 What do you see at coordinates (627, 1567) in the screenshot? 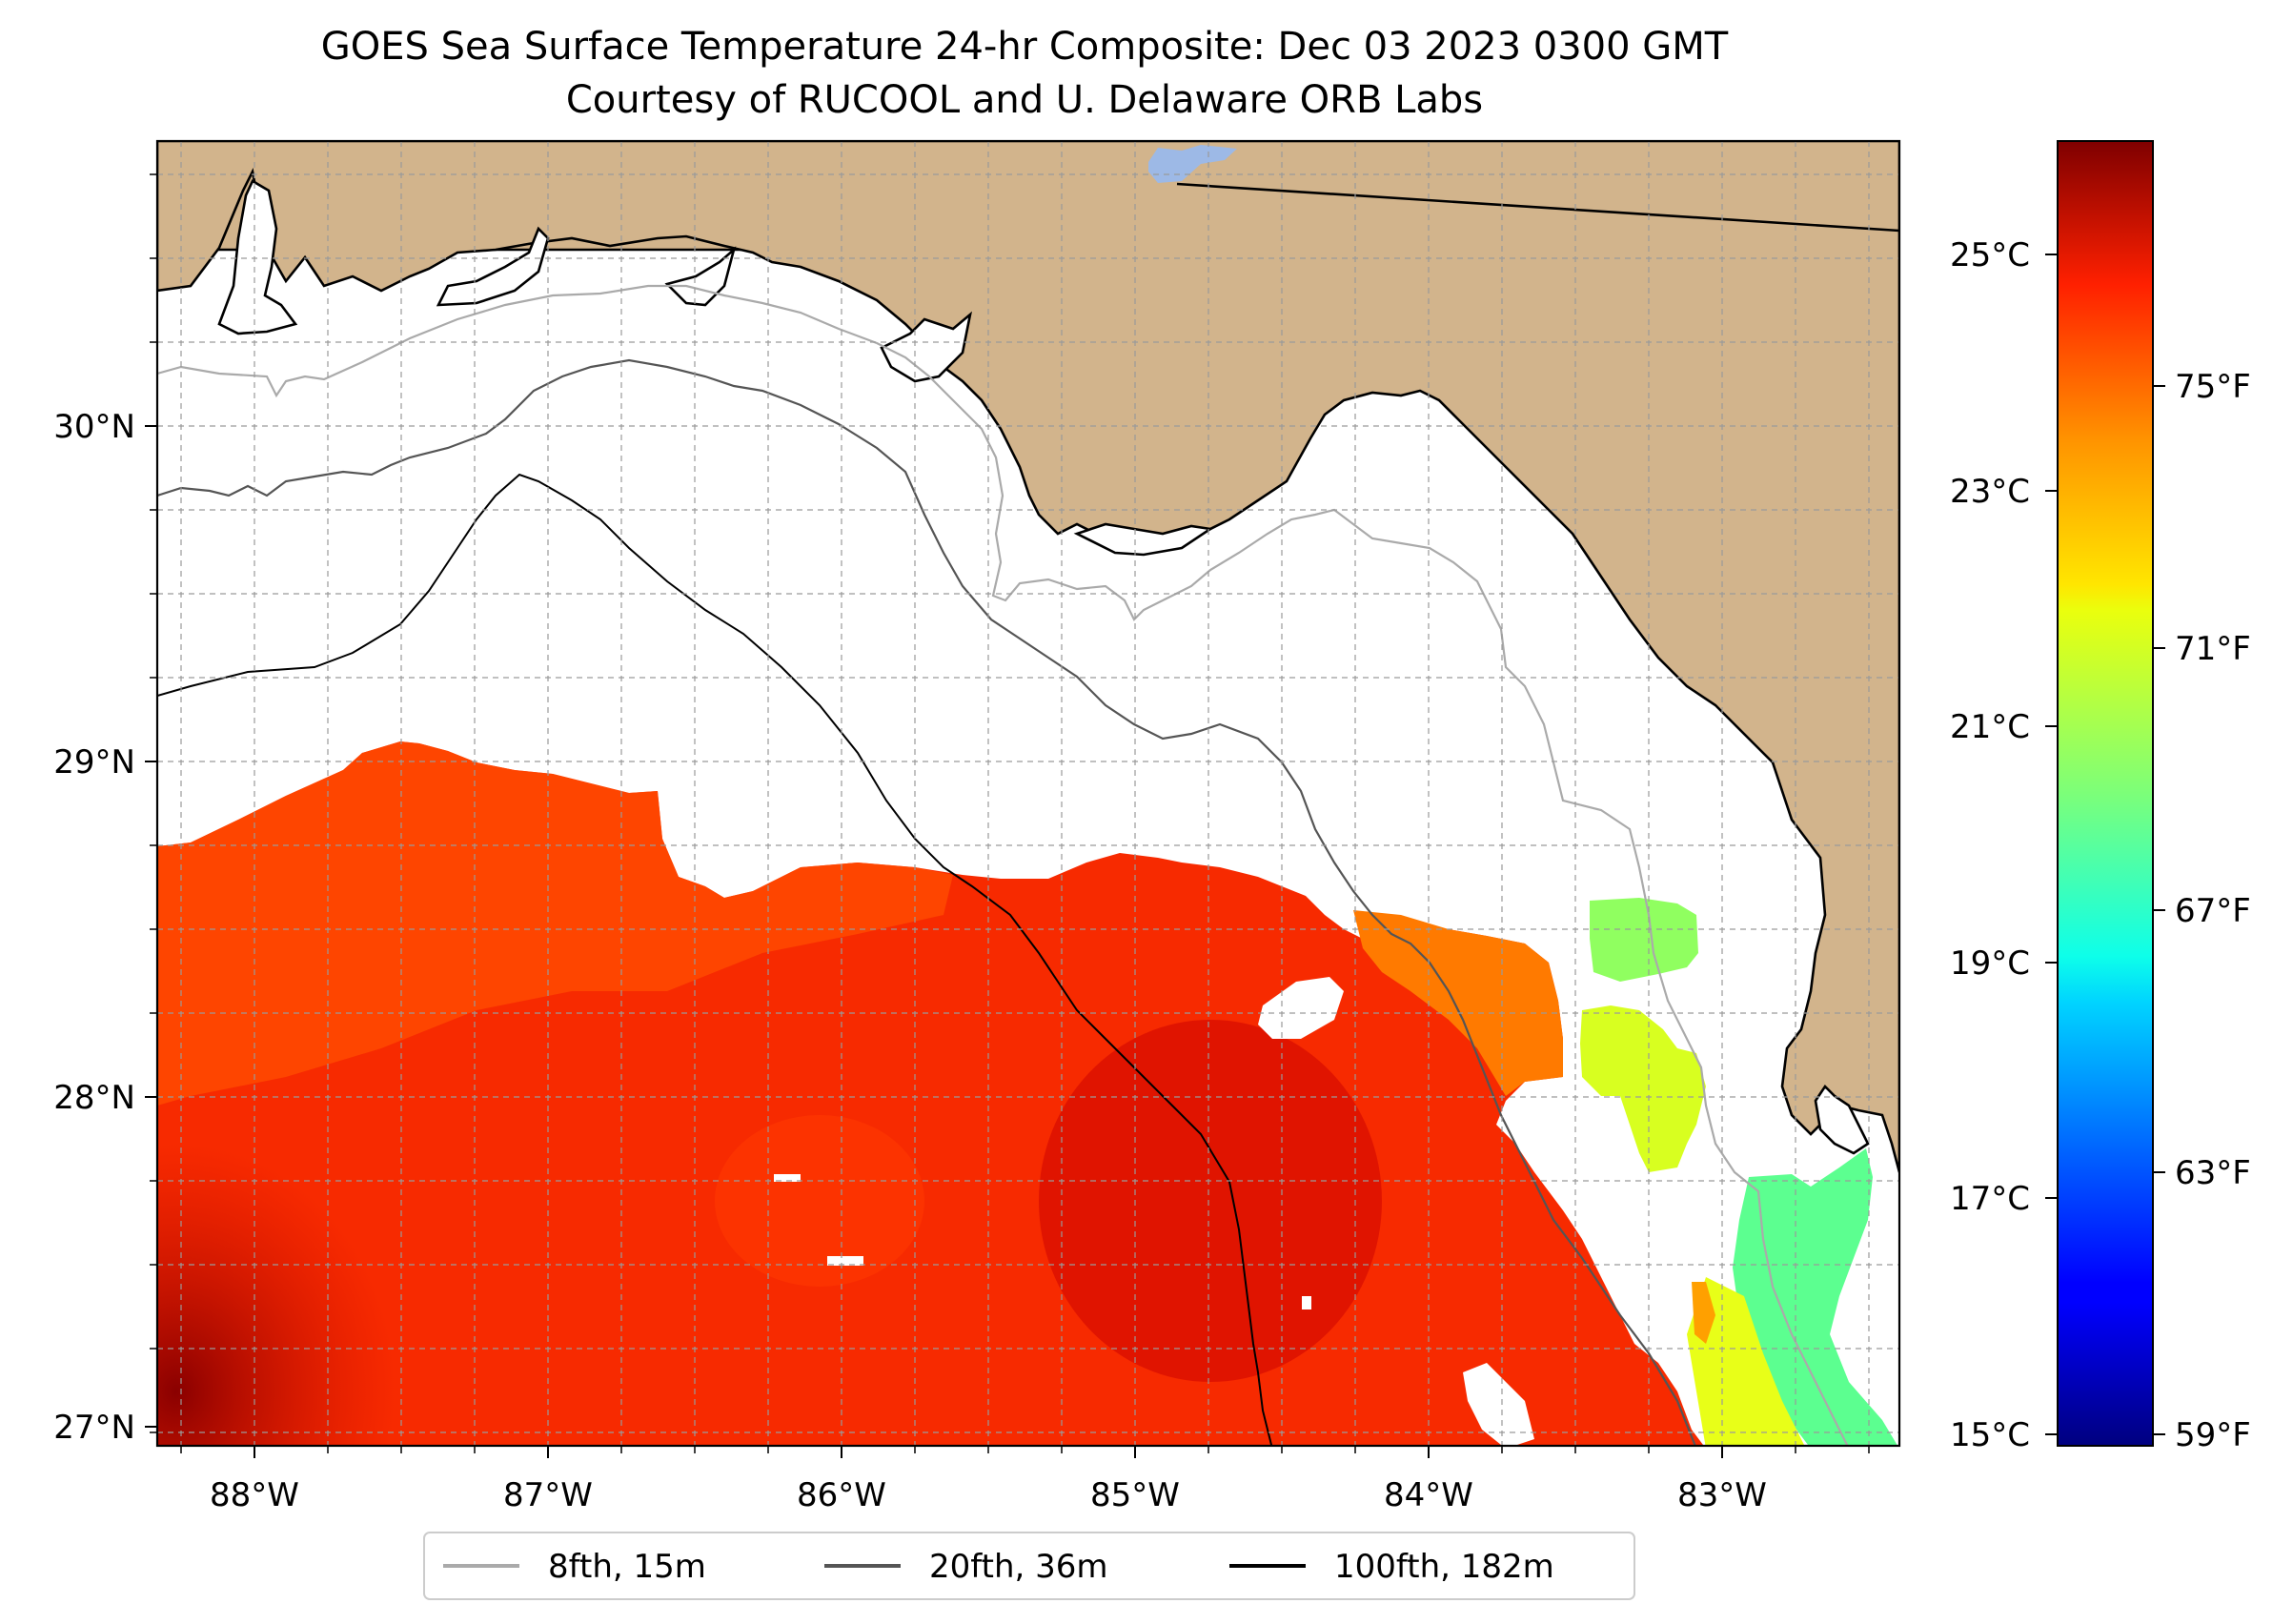
I see `legend-label: 8fth, 15m` at bounding box center [627, 1567].